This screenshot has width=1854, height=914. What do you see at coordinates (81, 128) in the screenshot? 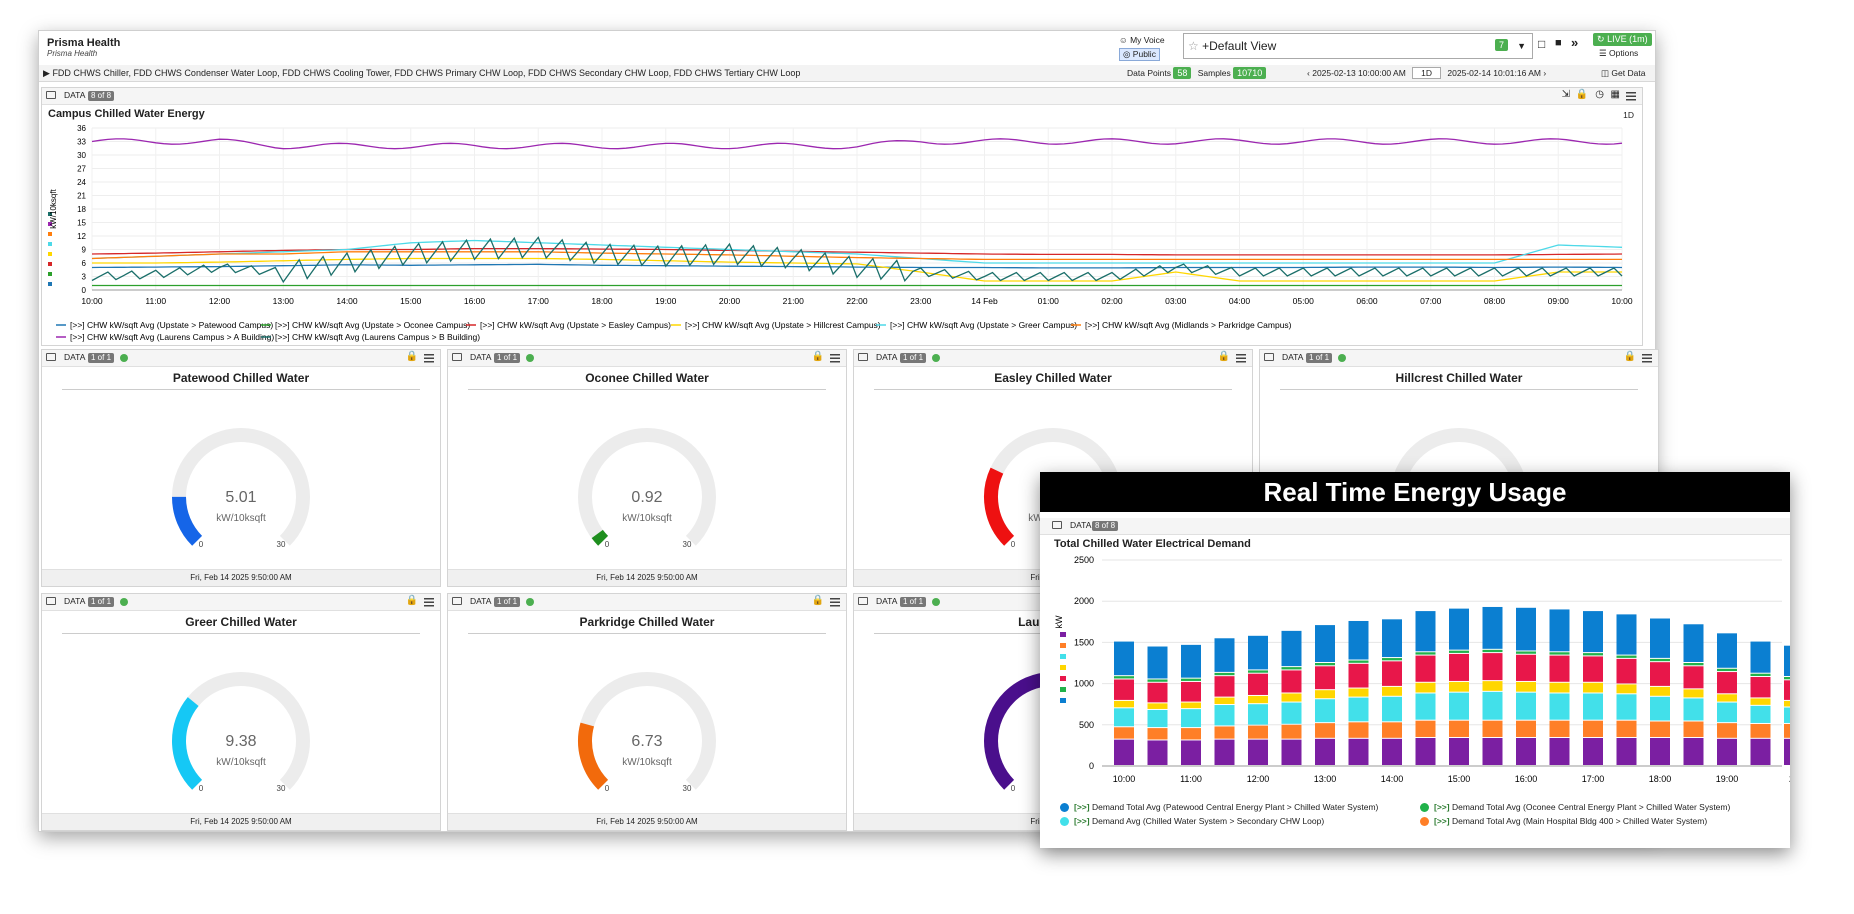
I see `y-tick-label: 36` at bounding box center [81, 128].